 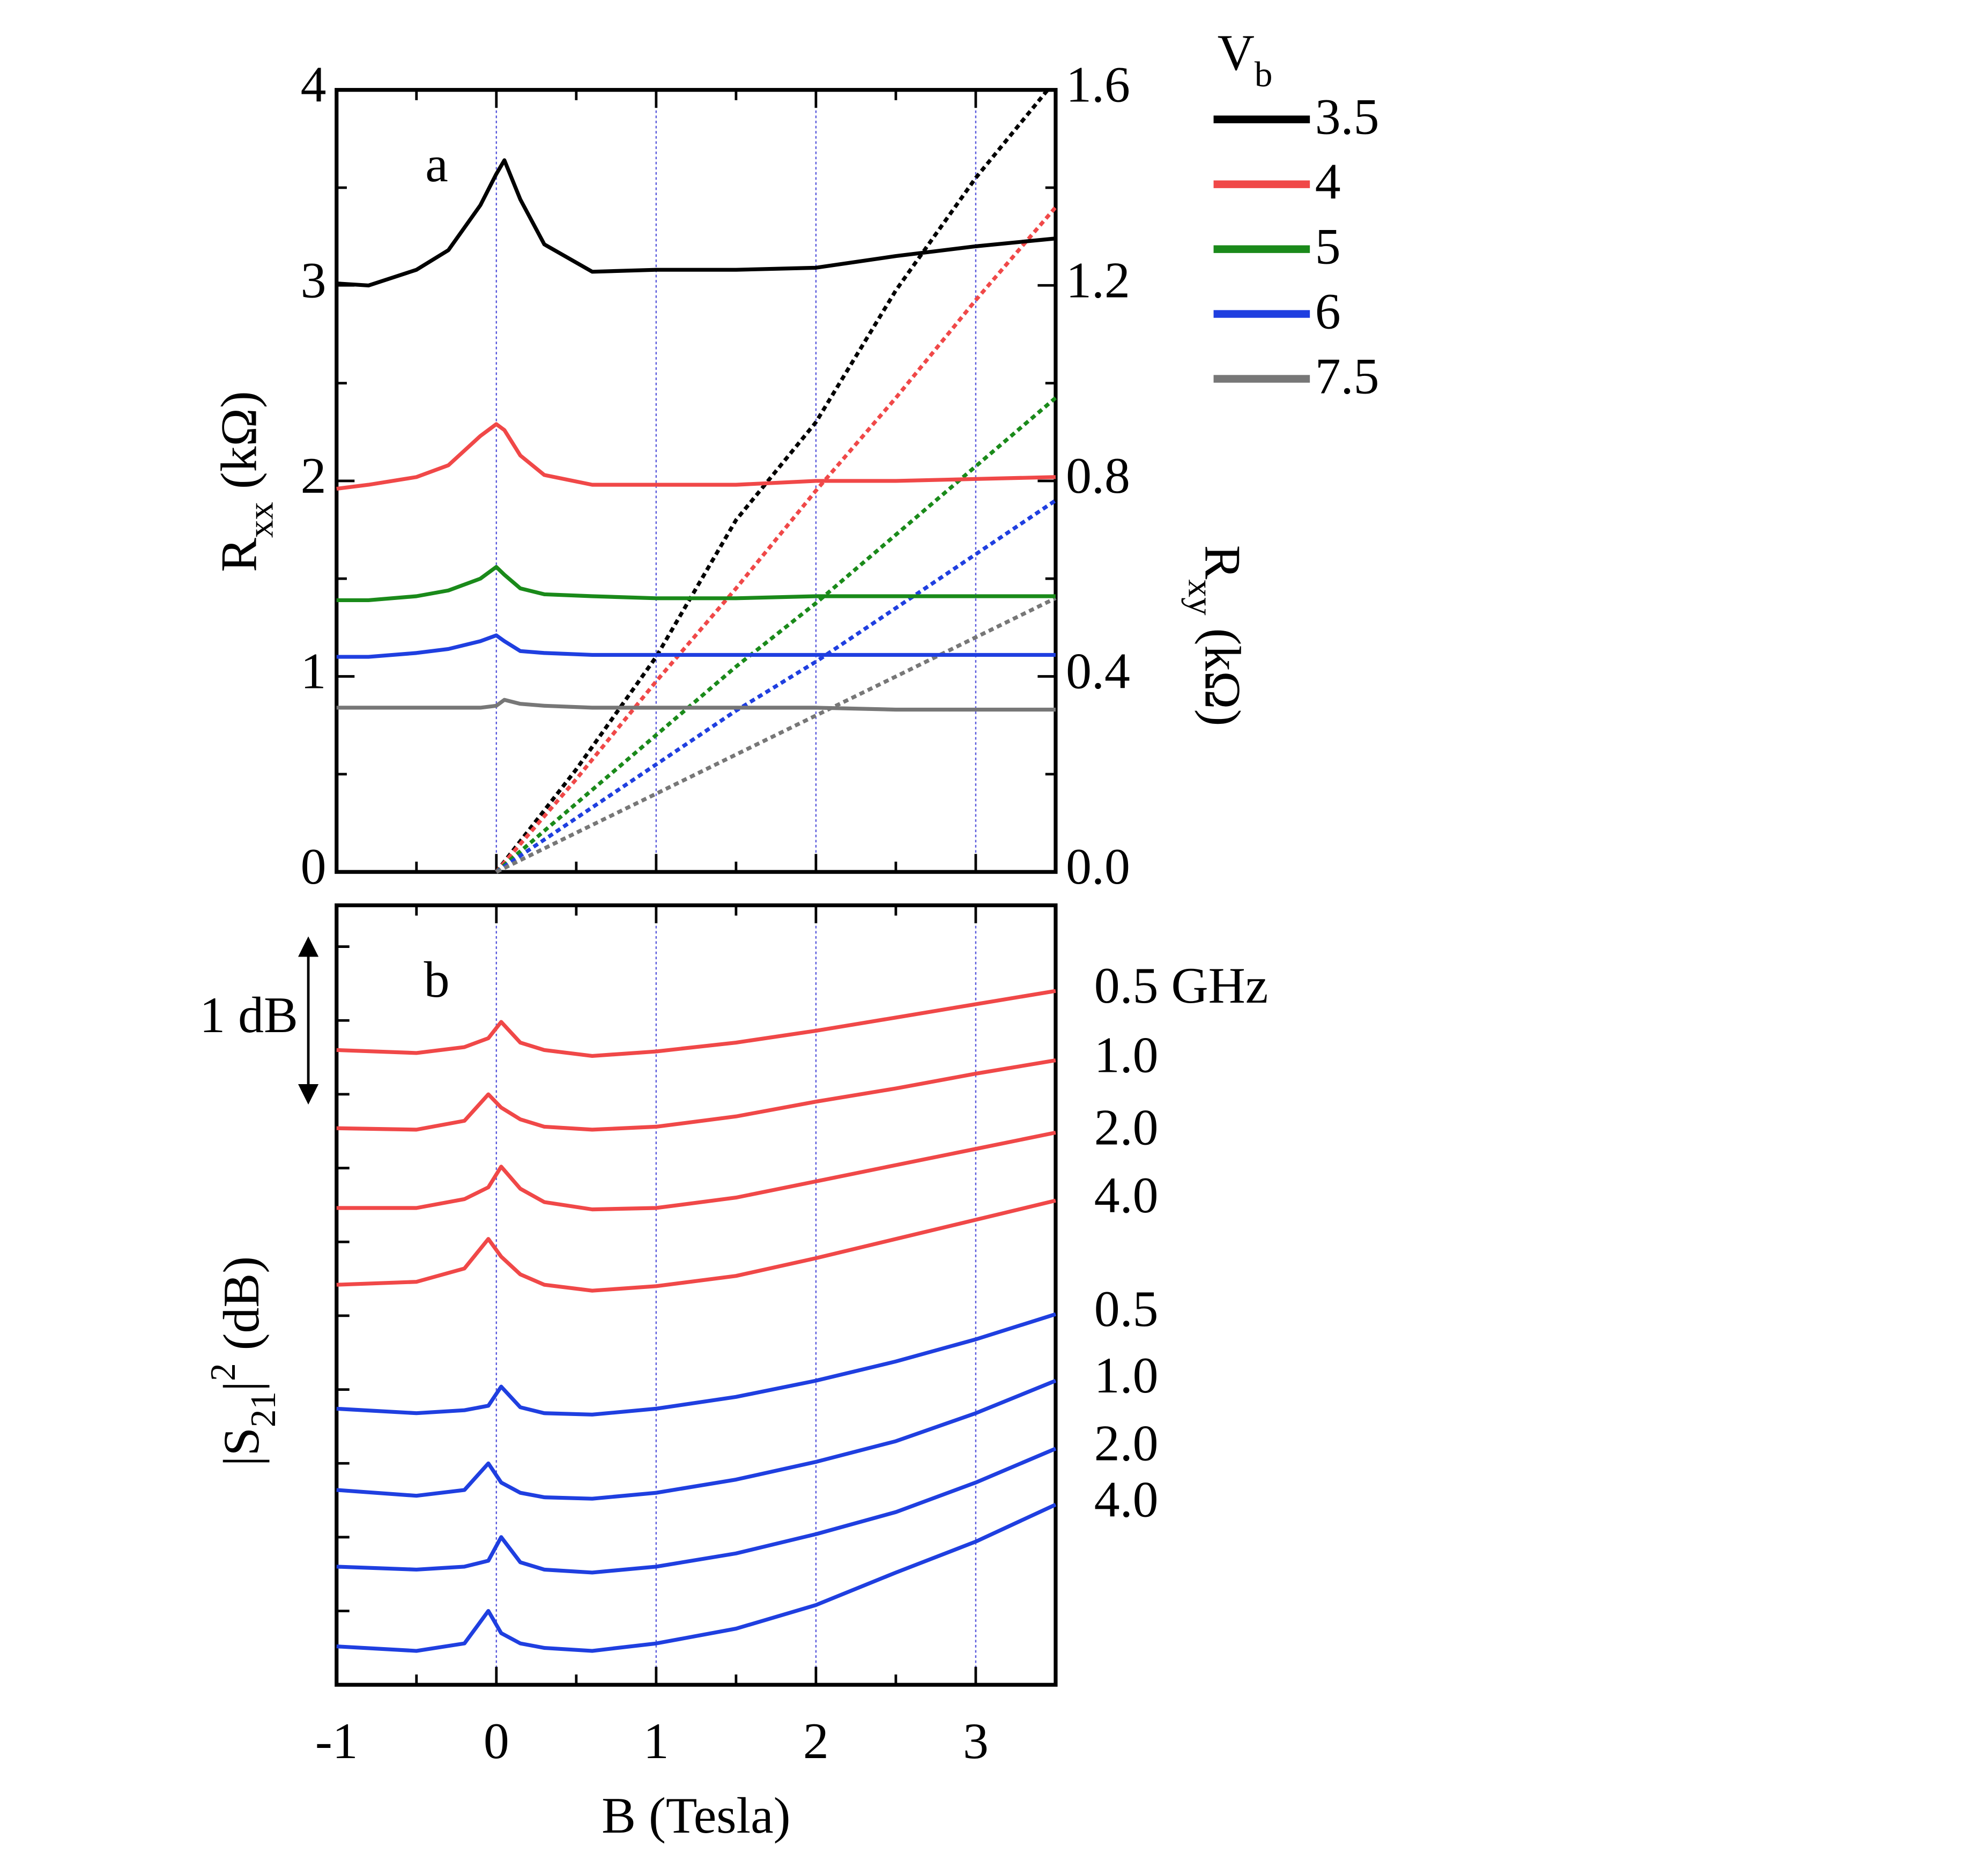 I want to click on label-part: 21, so click(x=263, y=1409).